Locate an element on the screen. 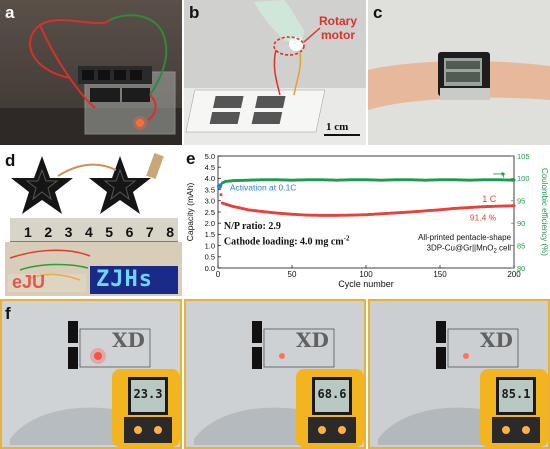 The height and width of the screenshot is (449, 550). activation-label: Activation at 0.1C is located at coordinates (263, 188).